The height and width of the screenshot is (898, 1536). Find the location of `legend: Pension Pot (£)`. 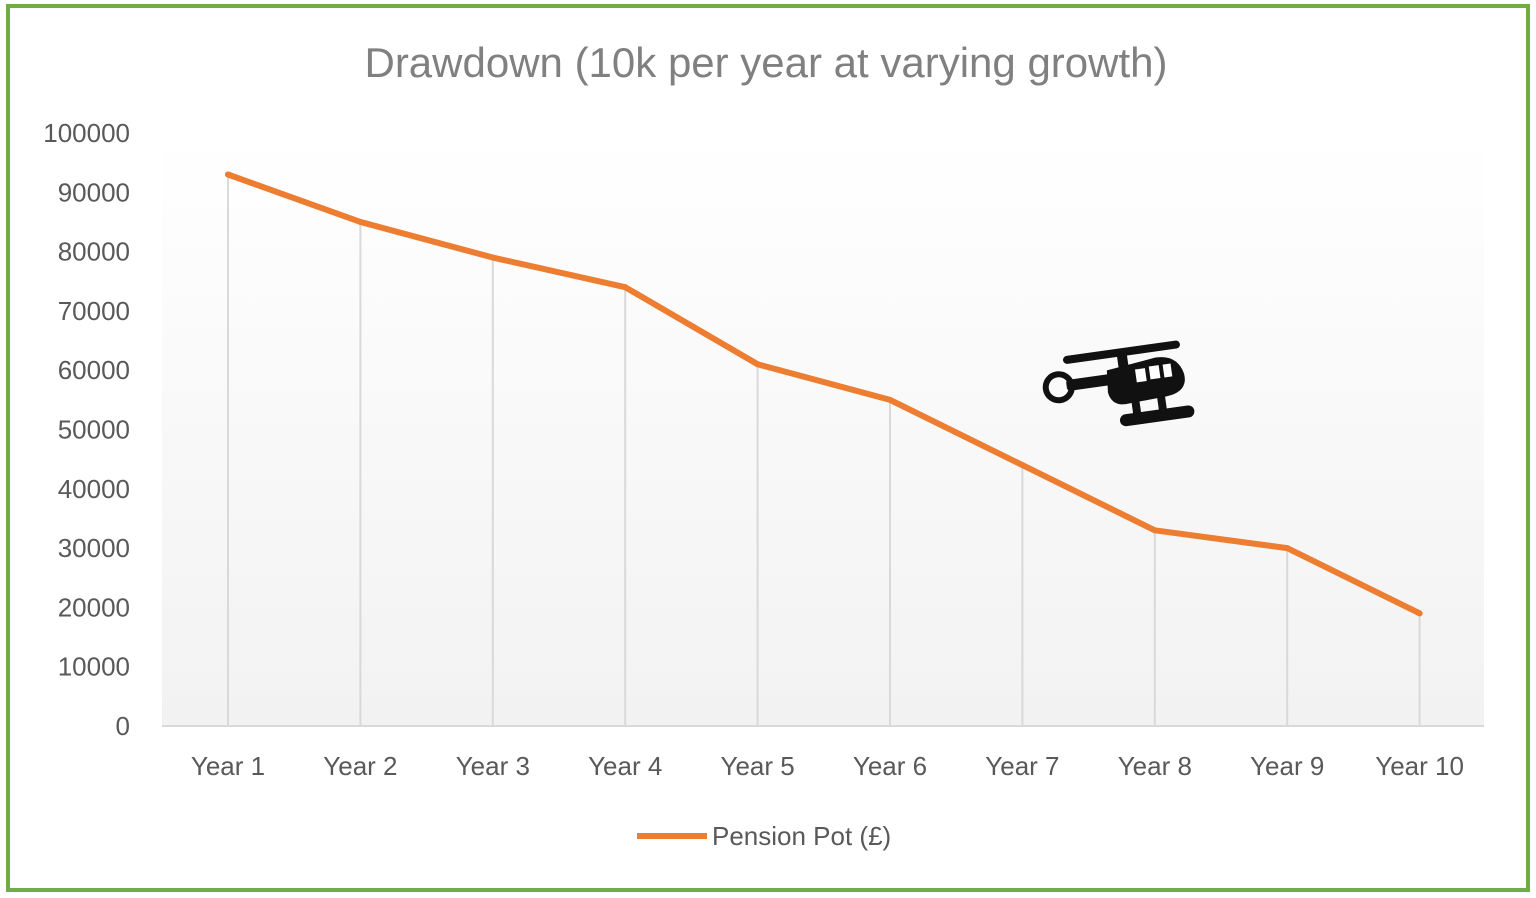

legend: Pension Pot (£) is located at coordinates (764, 836).